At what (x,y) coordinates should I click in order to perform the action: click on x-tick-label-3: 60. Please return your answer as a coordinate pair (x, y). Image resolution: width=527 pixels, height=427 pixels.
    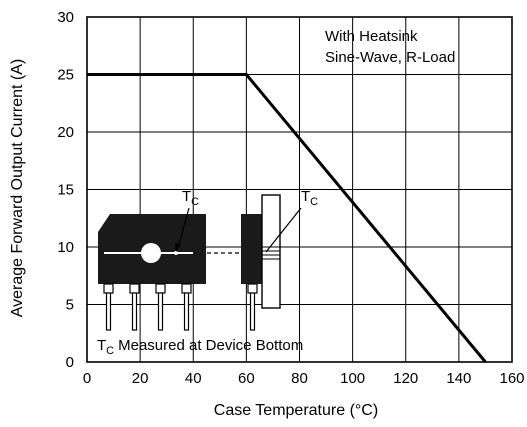
    Looking at the image, I should click on (246, 378).